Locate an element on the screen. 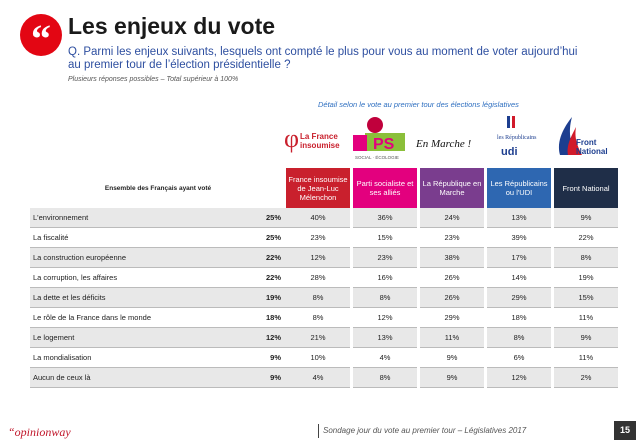 The image size is (638, 442). series-value: 6% is located at coordinates (519, 357).